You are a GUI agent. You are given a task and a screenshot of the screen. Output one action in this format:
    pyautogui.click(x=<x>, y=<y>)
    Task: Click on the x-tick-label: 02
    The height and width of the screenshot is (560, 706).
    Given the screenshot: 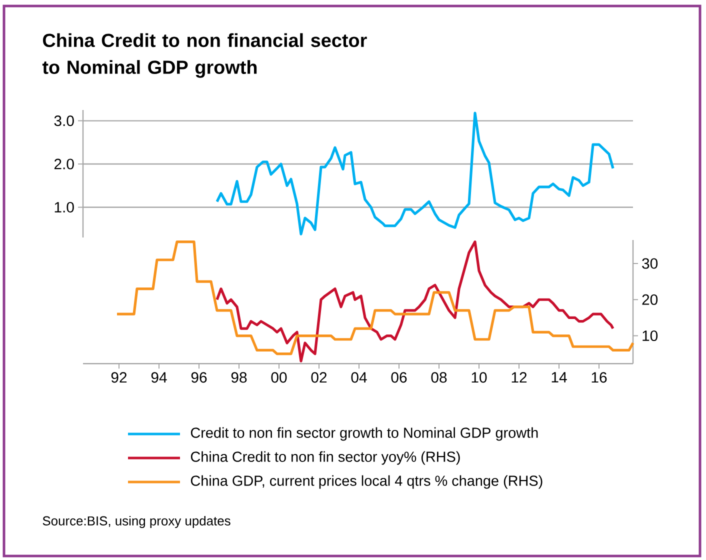 What is the action you would take?
    pyautogui.click(x=319, y=377)
    